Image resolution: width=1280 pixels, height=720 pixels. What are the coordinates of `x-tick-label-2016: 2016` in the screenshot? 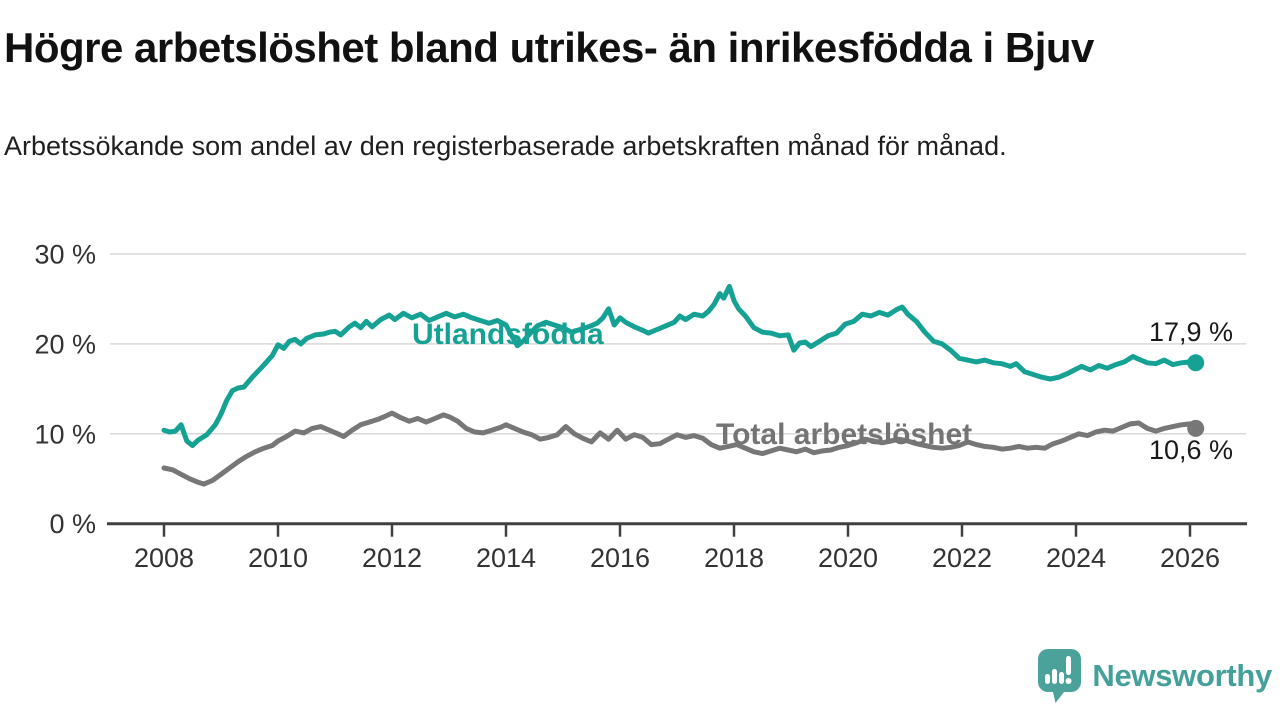 It's located at (620, 558).